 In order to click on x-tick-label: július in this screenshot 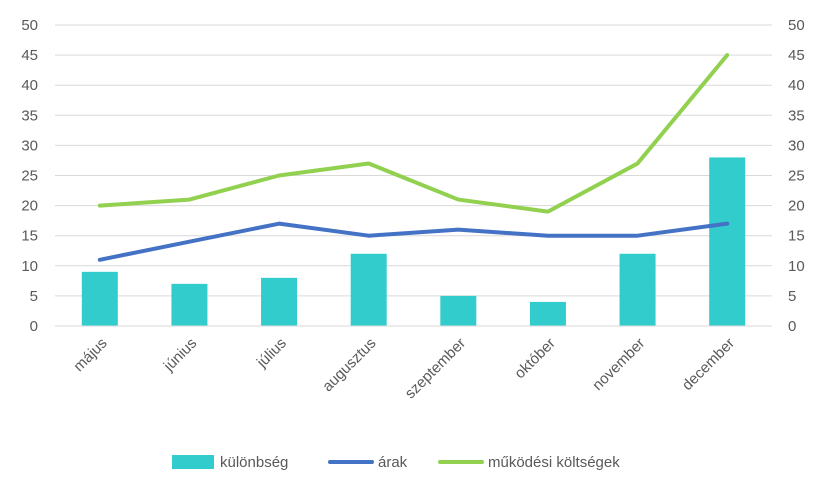, I will do `click(271, 353)`.